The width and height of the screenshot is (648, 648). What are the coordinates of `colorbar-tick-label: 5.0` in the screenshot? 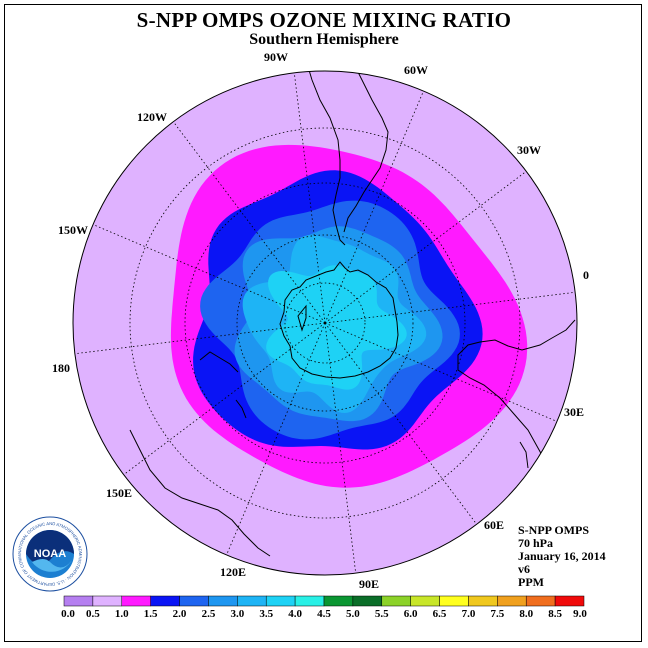 It's located at (353, 614).